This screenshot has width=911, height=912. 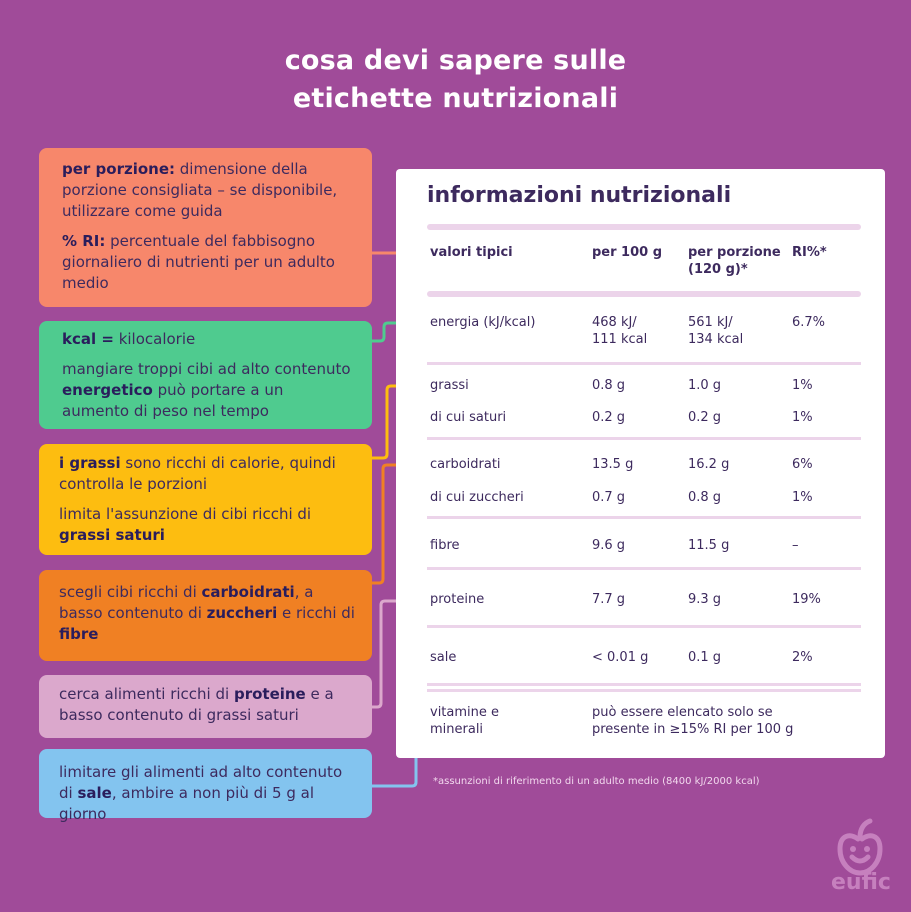 I want to click on header-per-portion-b: (120 g)*, so click(x=718, y=269).